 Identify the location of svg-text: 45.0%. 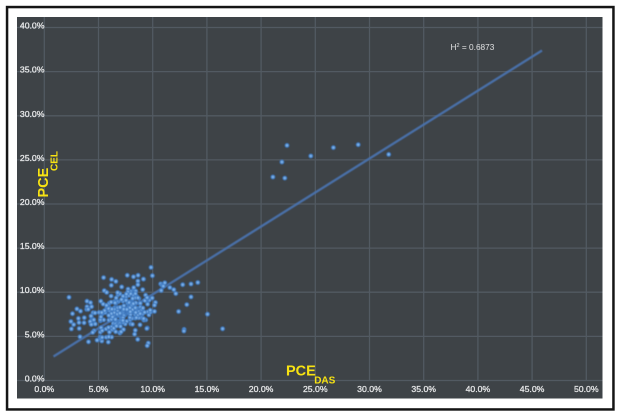
(532, 389).